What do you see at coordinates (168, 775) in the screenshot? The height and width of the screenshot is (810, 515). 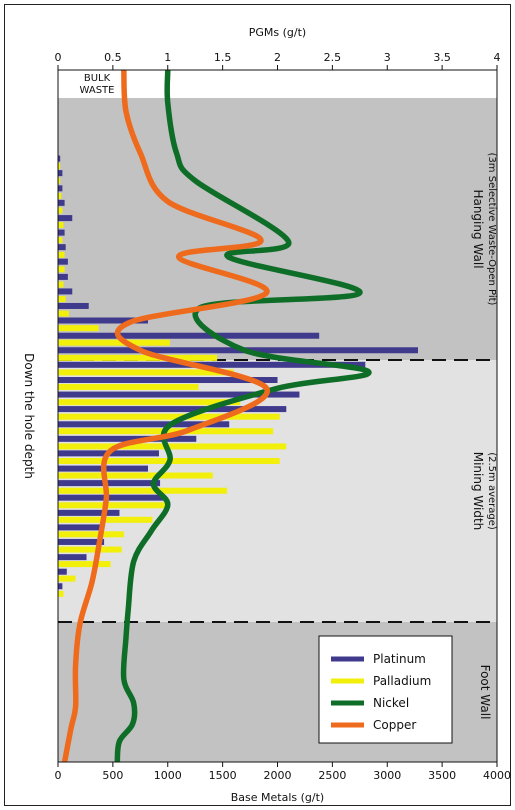 I see `bottom-axis-tick-label: 1000` at bounding box center [168, 775].